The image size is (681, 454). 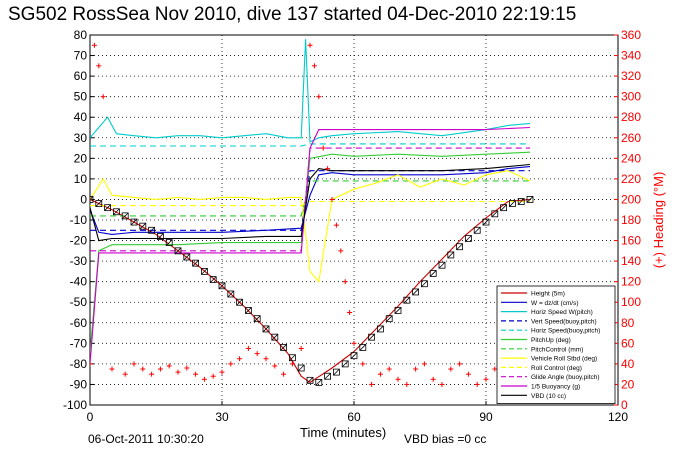 I want to click on y2-tick-label: 120, so click(x=631, y=282).